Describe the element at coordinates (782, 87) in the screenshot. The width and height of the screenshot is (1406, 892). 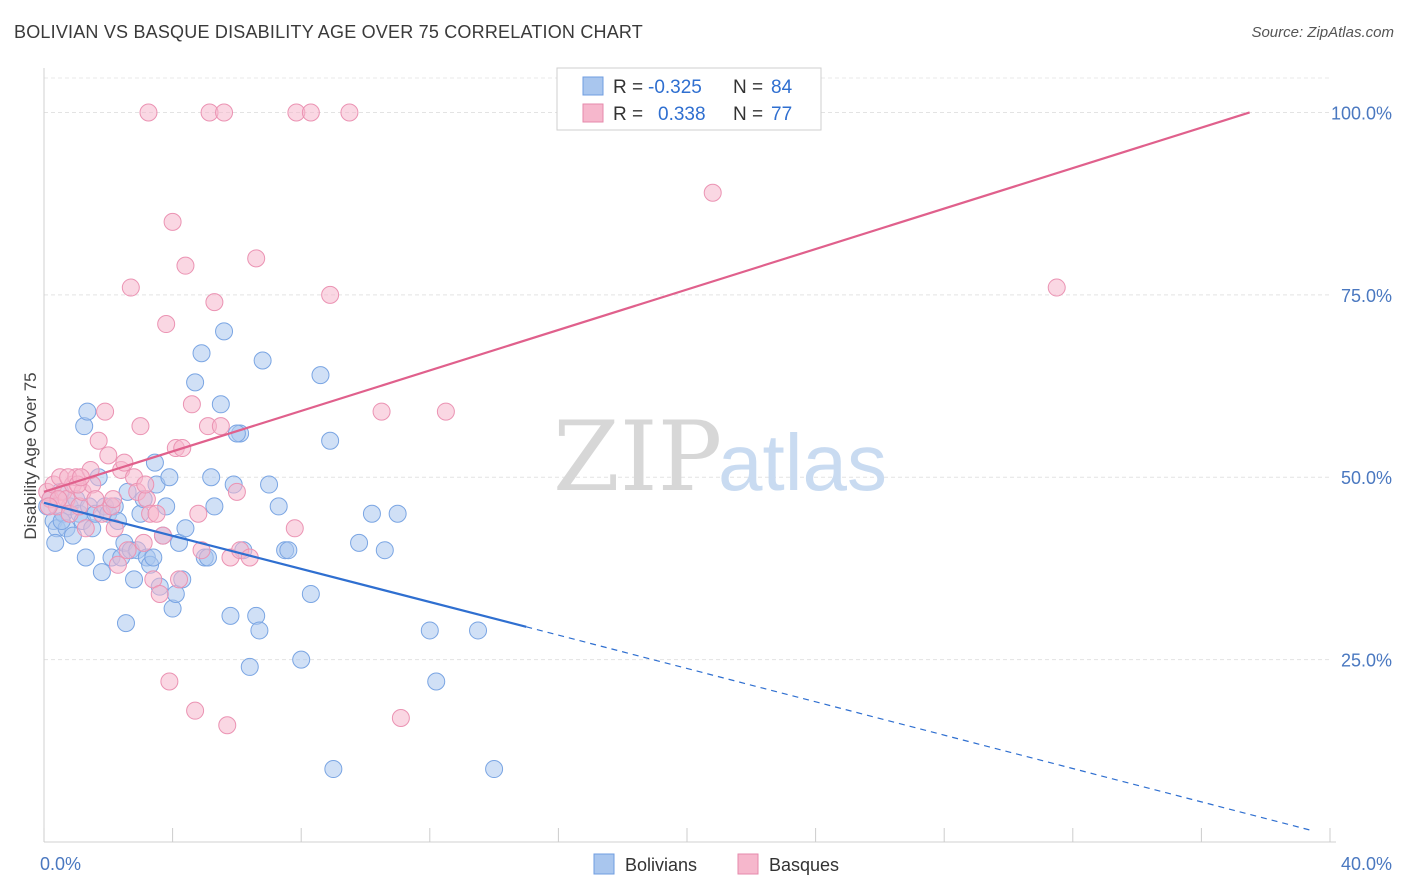
I see `bolivians-n-value: 84` at that location.